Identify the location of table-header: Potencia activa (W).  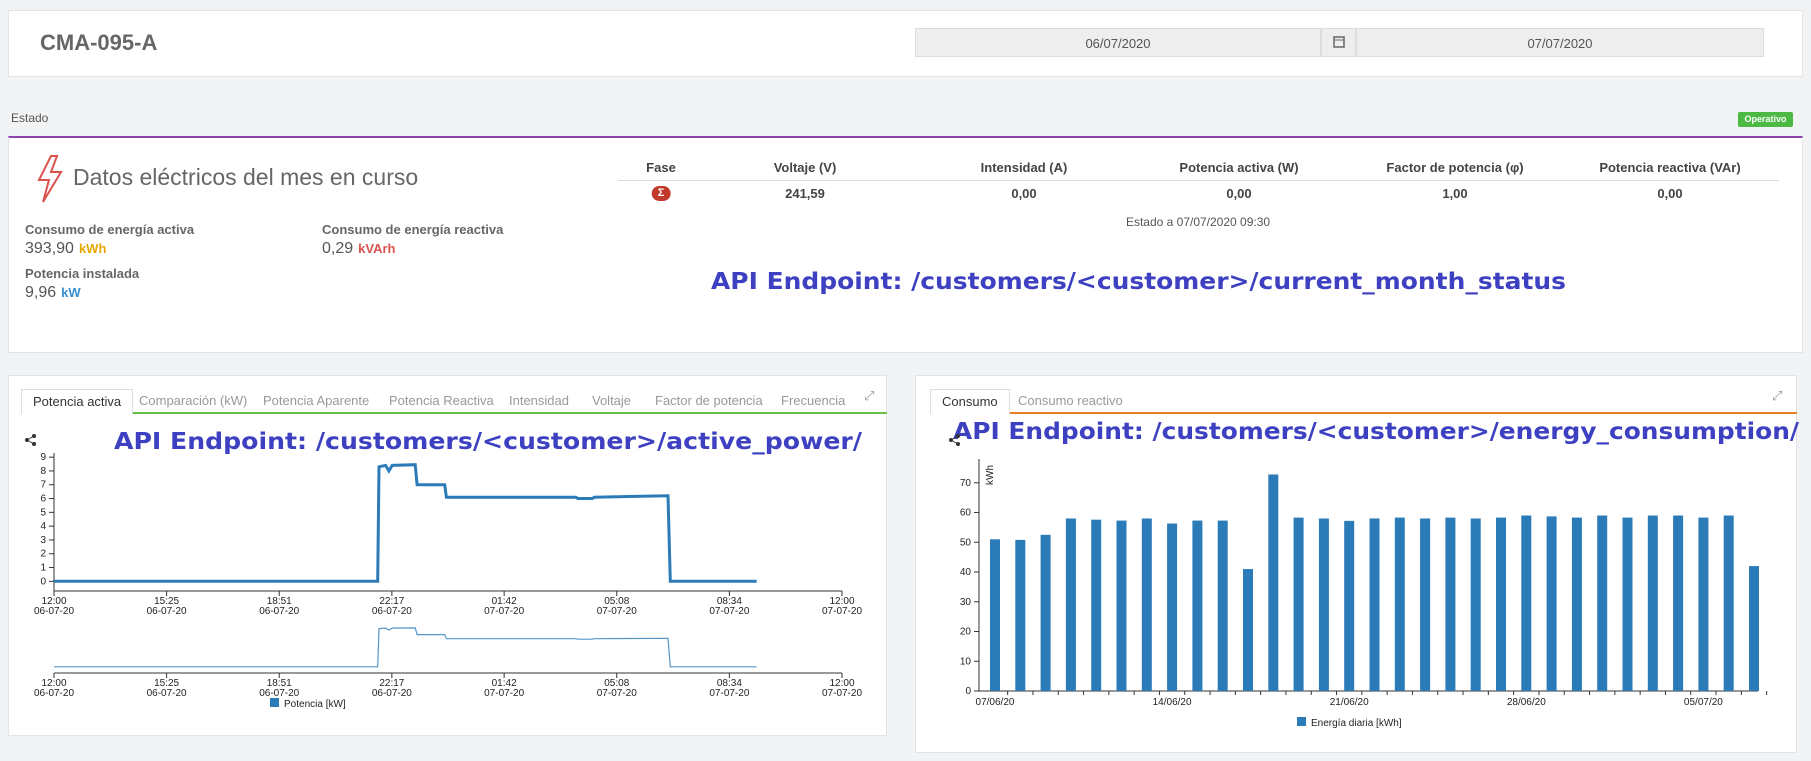
(1239, 167).